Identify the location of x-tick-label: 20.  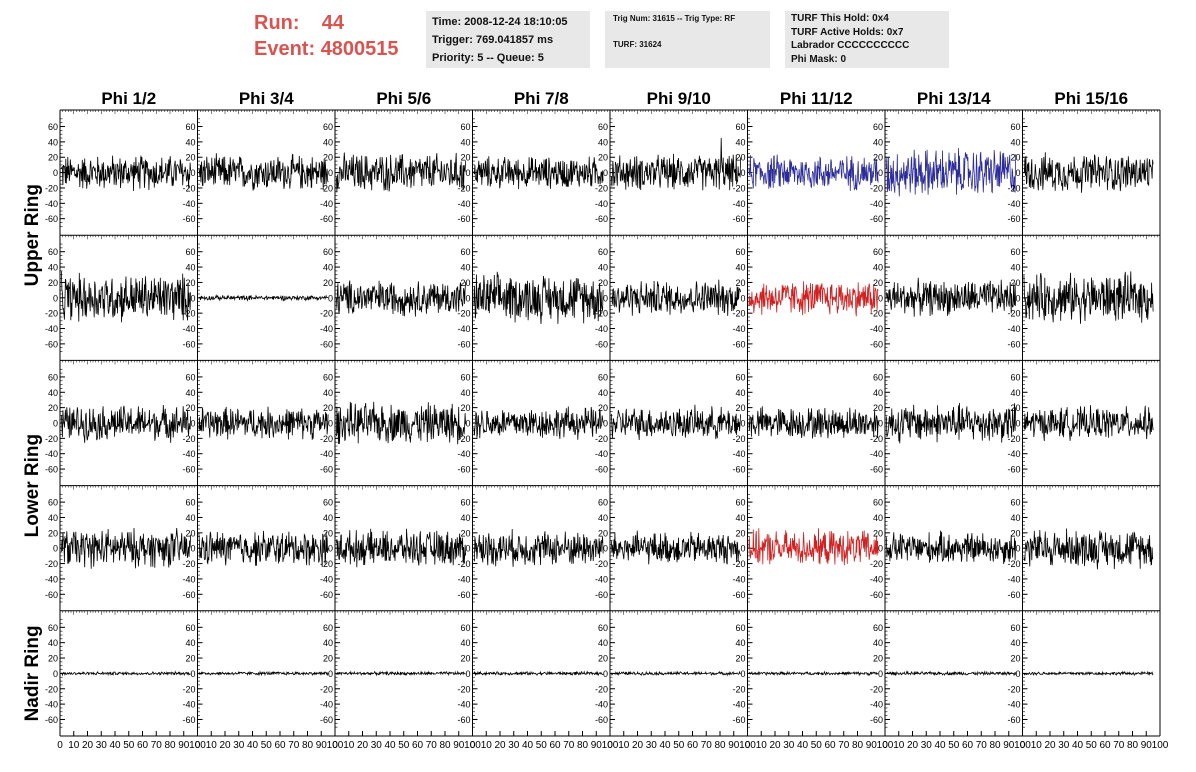
(363, 745).